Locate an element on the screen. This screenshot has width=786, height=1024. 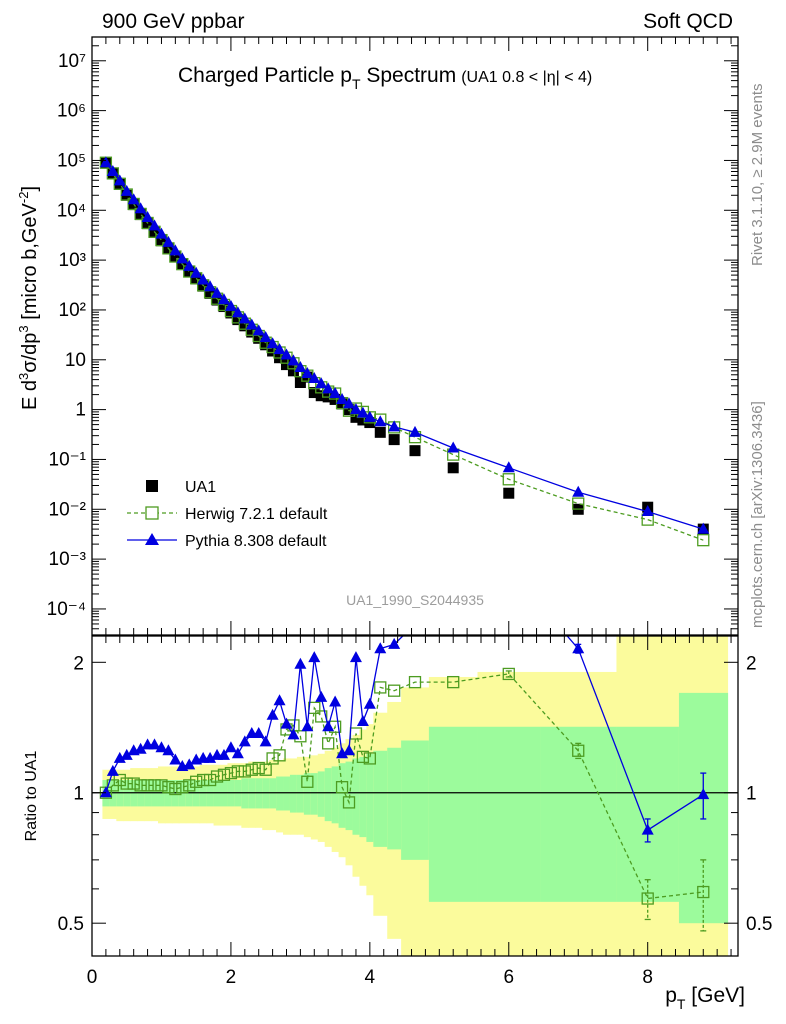
ratio-y-tick-label-right: 1 is located at coordinates (751, 794).